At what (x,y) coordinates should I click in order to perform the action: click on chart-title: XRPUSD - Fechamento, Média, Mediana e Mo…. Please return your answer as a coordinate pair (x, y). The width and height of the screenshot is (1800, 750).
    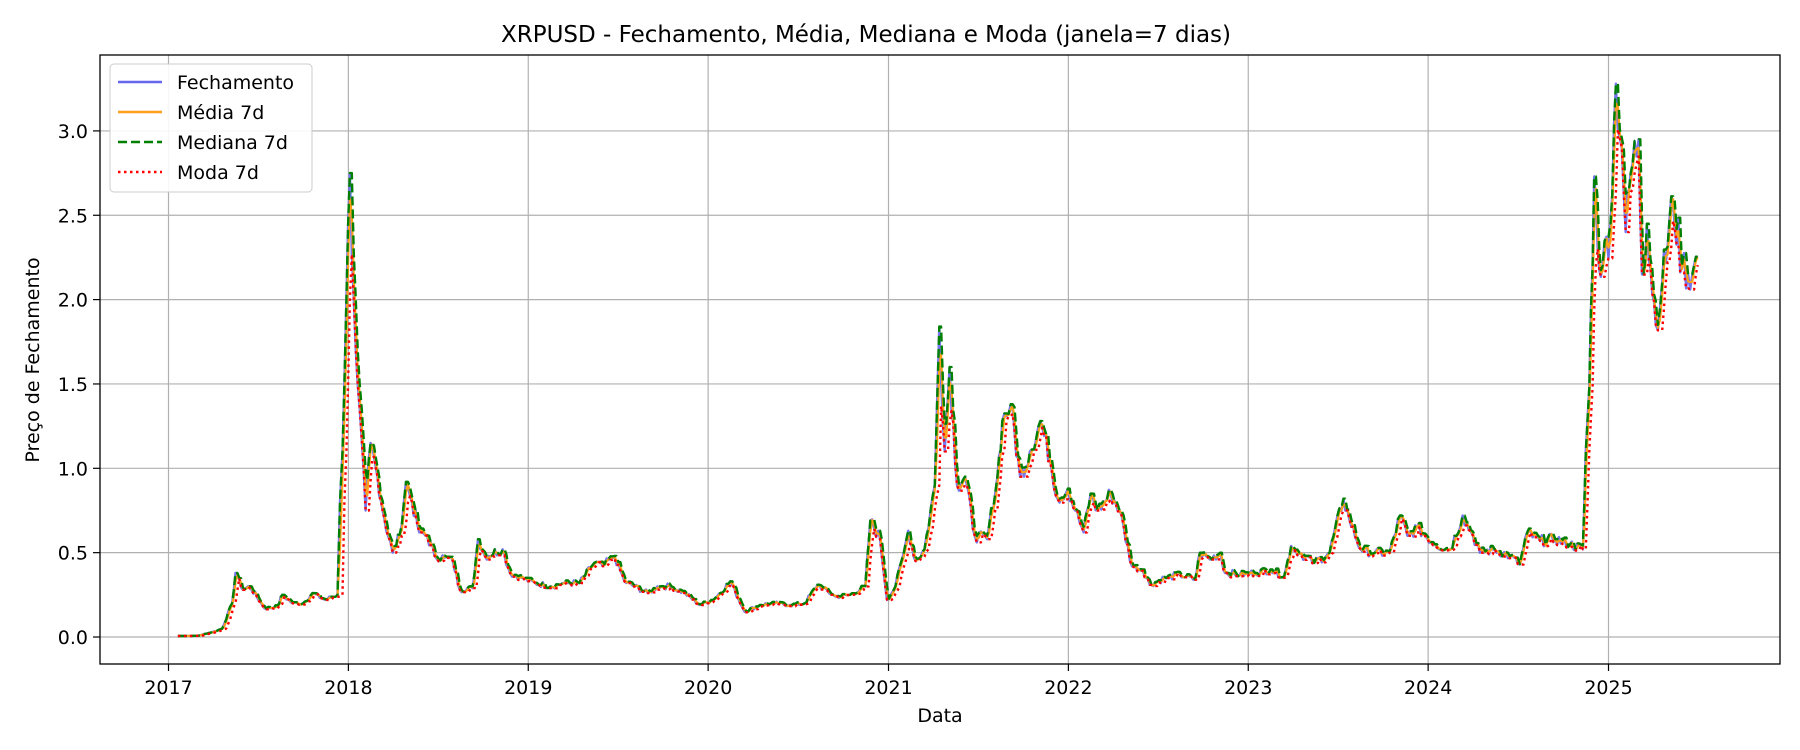
    Looking at the image, I should click on (866, 35).